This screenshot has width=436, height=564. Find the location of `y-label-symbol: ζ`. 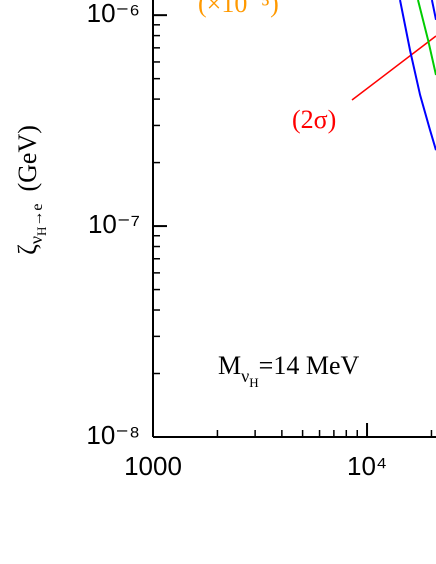

y-label-symbol: ζ is located at coordinates (27, 249).